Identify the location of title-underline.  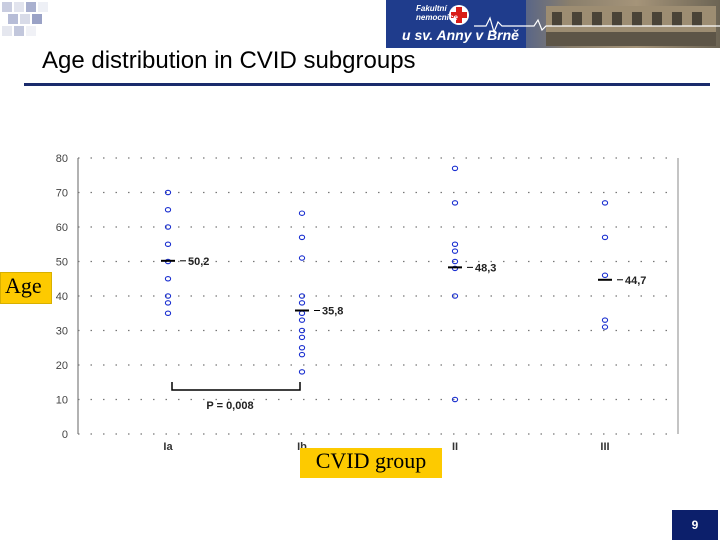
(367, 84).